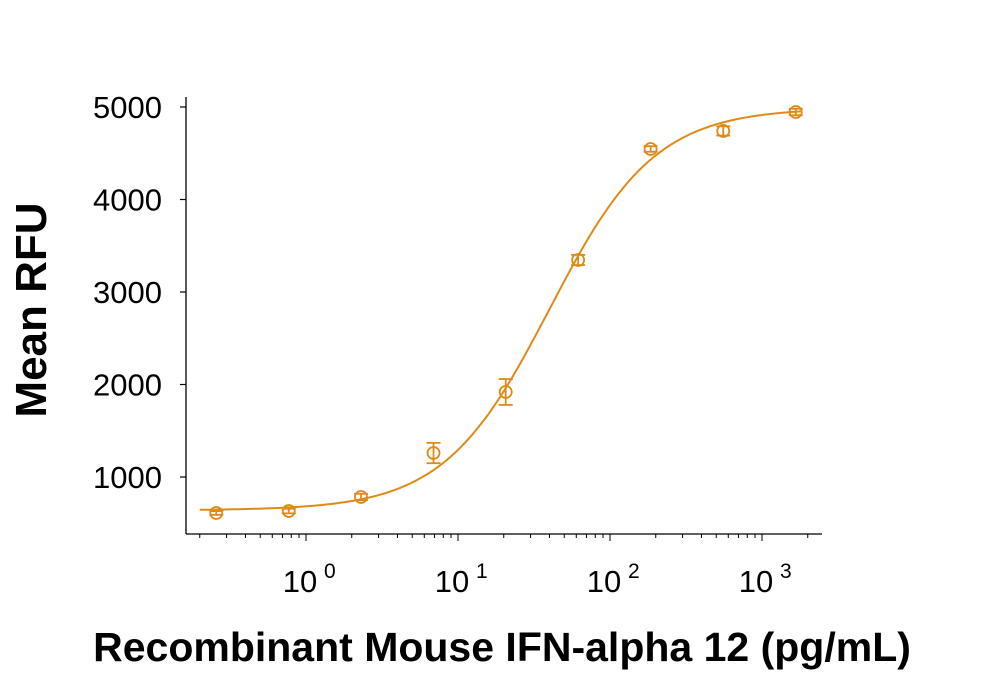  I want to click on y-axis-label: Mean RFU, so click(31, 310).